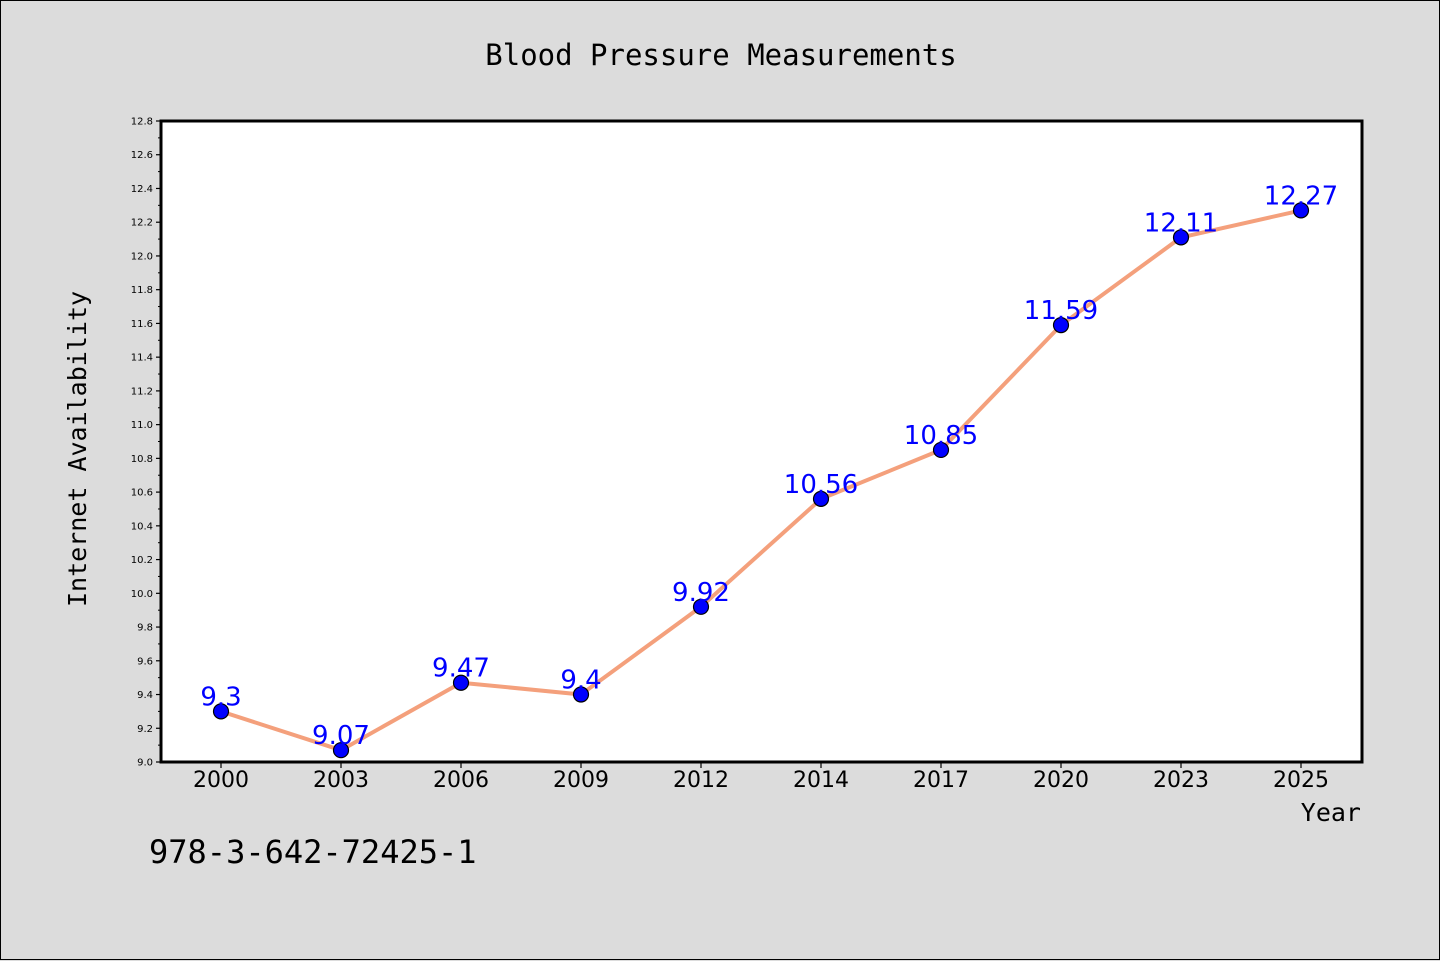 The height and width of the screenshot is (961, 1440). I want to click on data-label: 12.11, so click(1181, 223).